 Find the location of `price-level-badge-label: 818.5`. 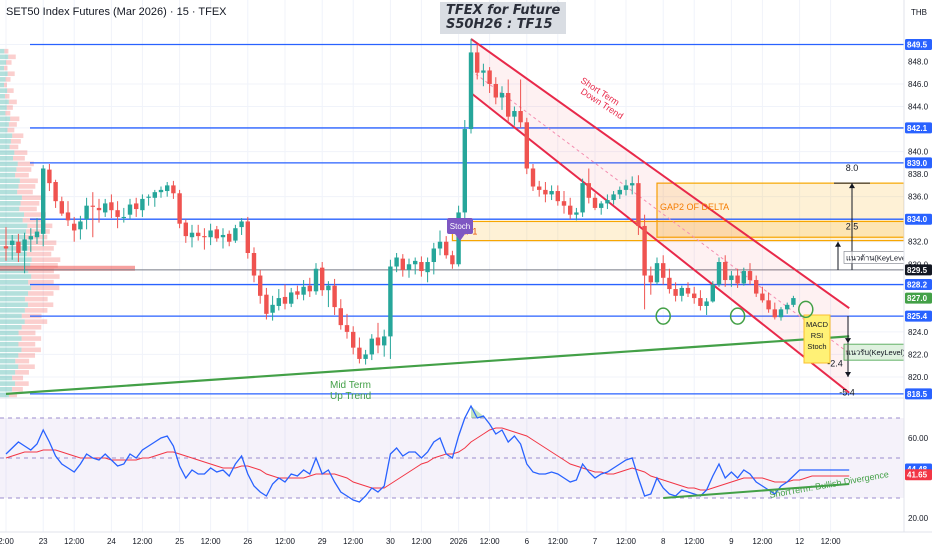

price-level-badge-label: 818.5 is located at coordinates (917, 394).